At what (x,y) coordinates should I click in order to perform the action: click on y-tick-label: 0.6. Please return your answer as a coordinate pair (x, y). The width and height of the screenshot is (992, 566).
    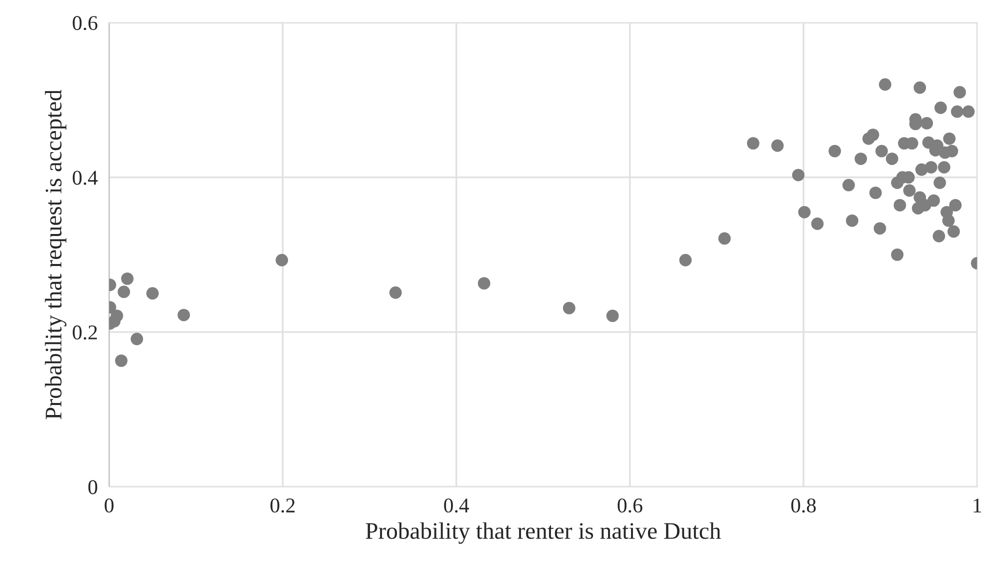
    Looking at the image, I should click on (85, 23).